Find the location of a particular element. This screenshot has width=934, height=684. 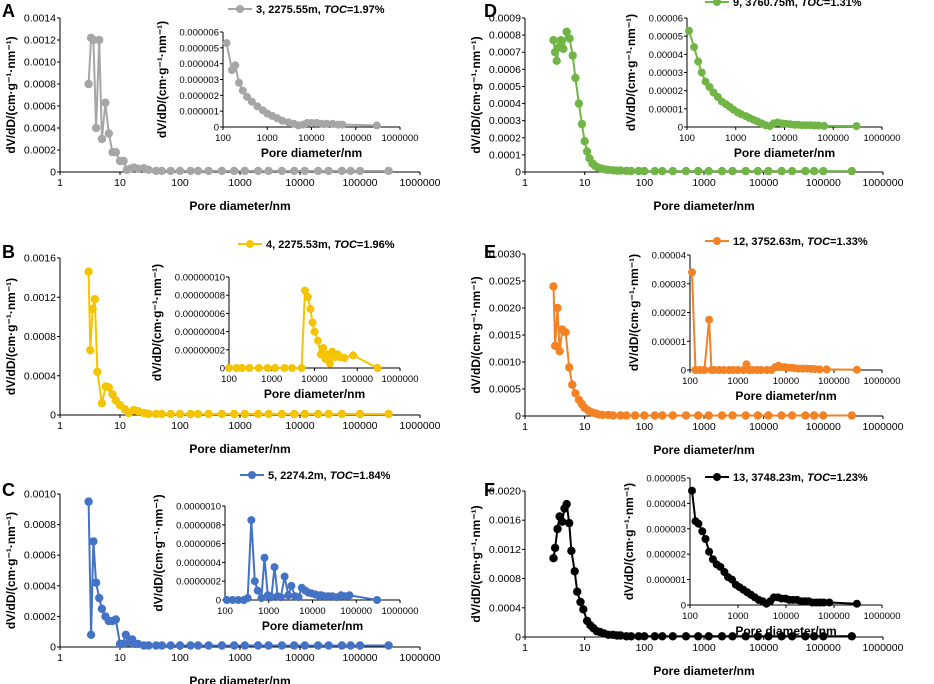

inset-x-tick-label: 10000 is located at coordinates (311, 138).